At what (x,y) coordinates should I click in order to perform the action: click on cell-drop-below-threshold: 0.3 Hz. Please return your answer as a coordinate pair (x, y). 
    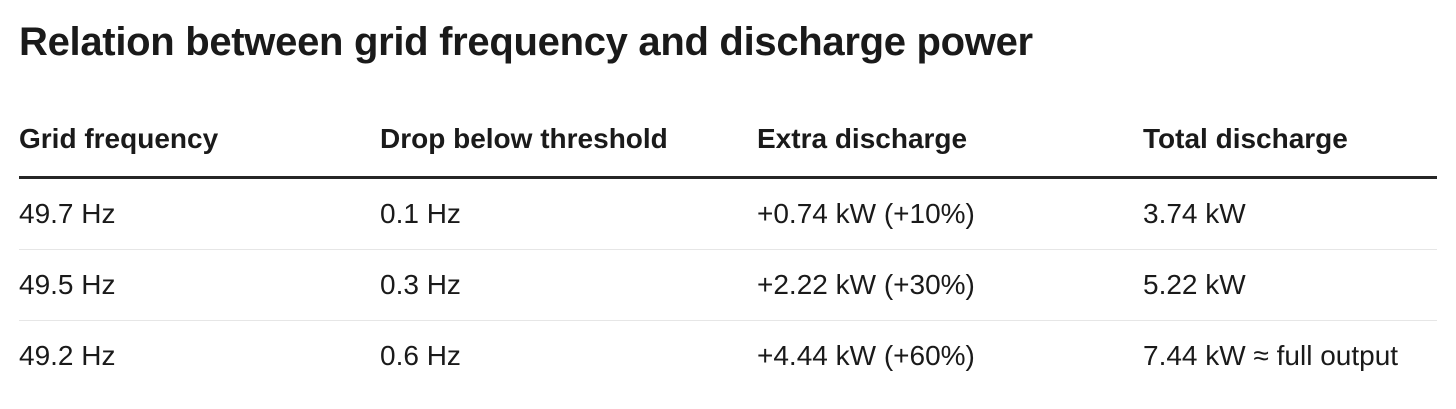
    Looking at the image, I should click on (568, 285).